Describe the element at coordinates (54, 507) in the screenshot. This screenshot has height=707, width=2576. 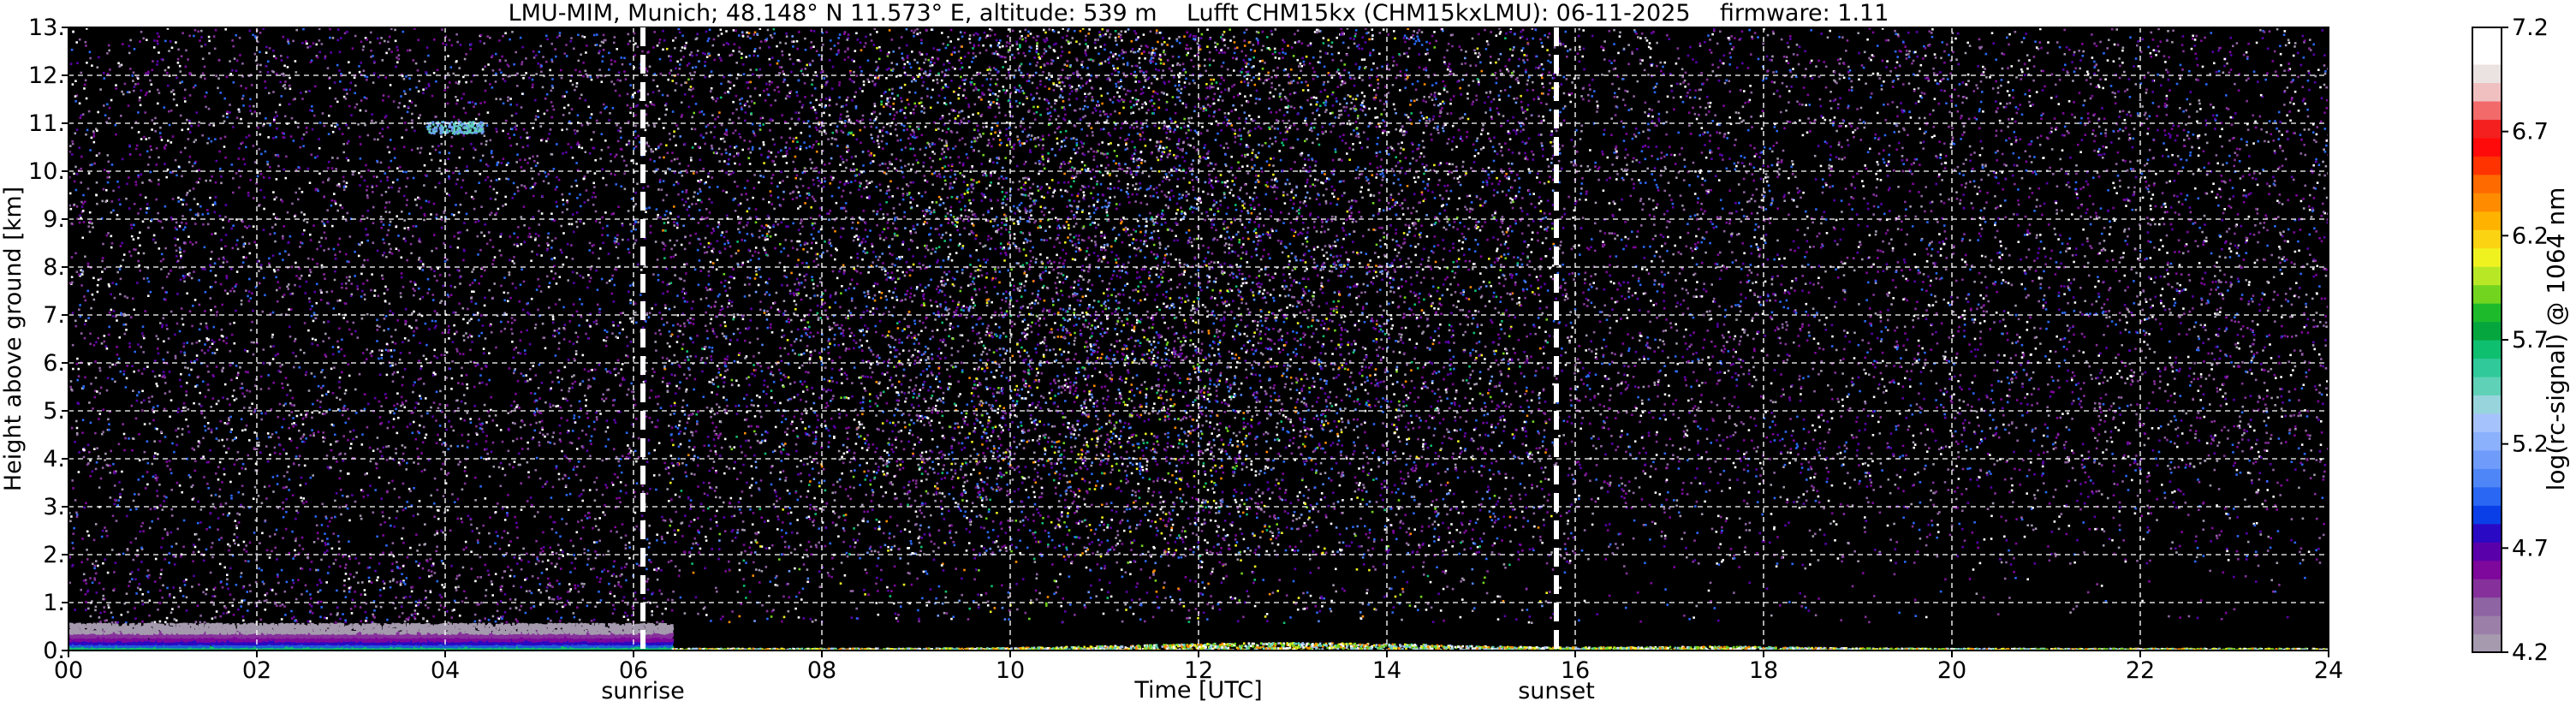
I see `y-tick-label: 3.` at that location.